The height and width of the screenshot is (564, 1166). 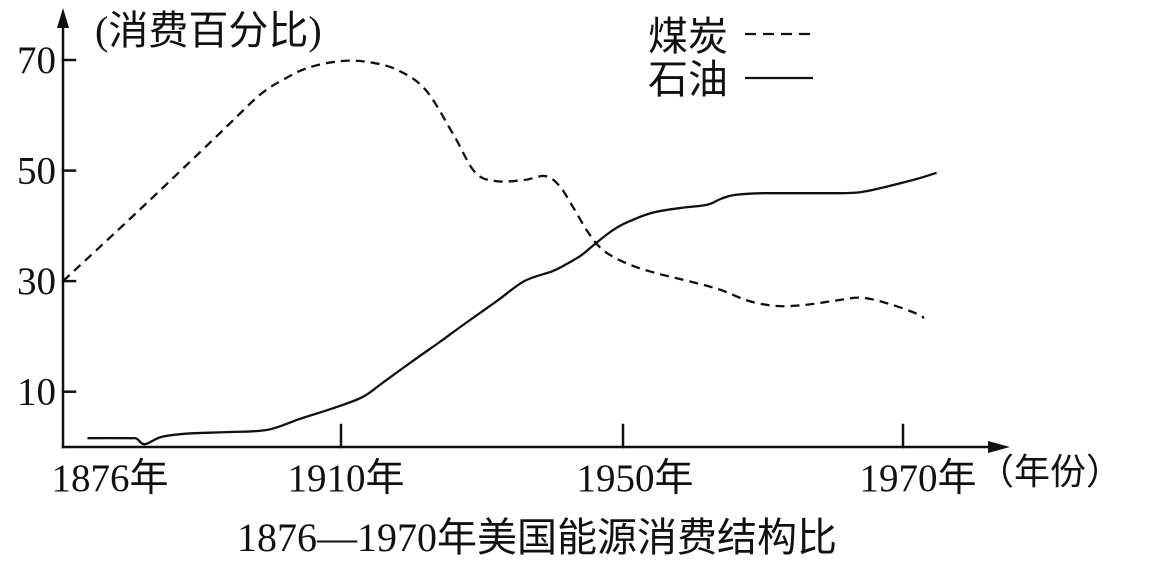 I want to click on legend-label: 石油, so click(x=688, y=79).